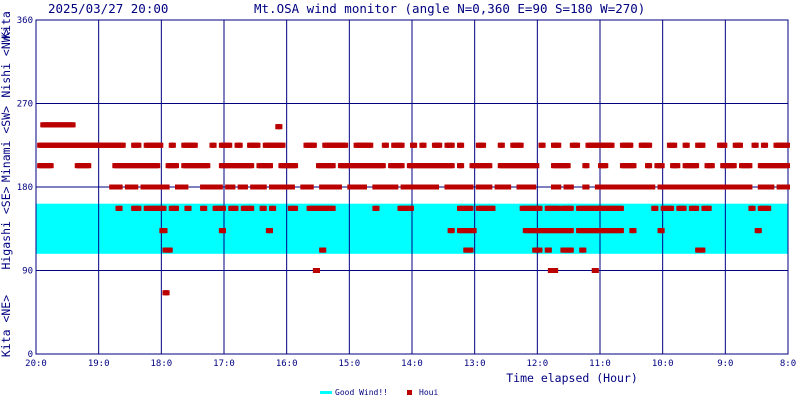 The image size is (800, 400). I want to click on x-tick-label: 15:0, so click(349, 364).